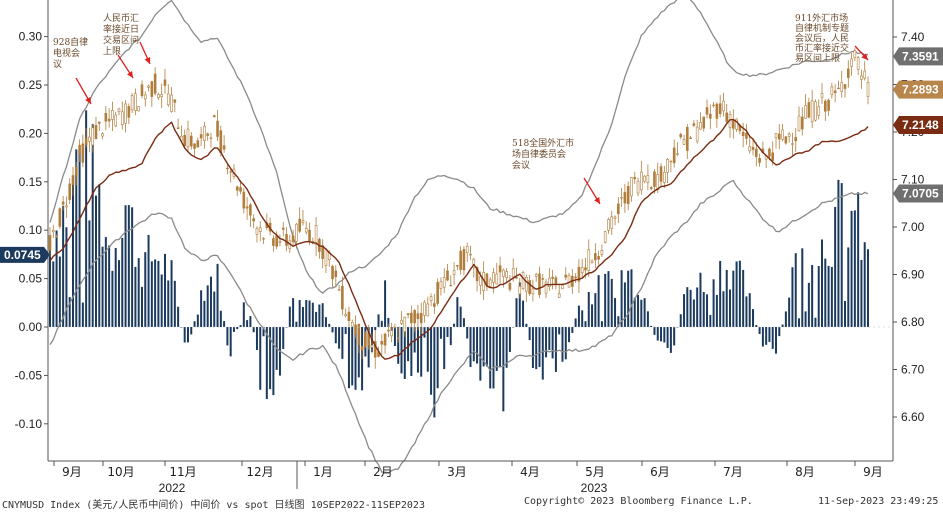 The height and width of the screenshot is (512, 943). What do you see at coordinates (822, 48) in the screenshot?
I see `annotation-911: 币汇率接近交` at bounding box center [822, 48].